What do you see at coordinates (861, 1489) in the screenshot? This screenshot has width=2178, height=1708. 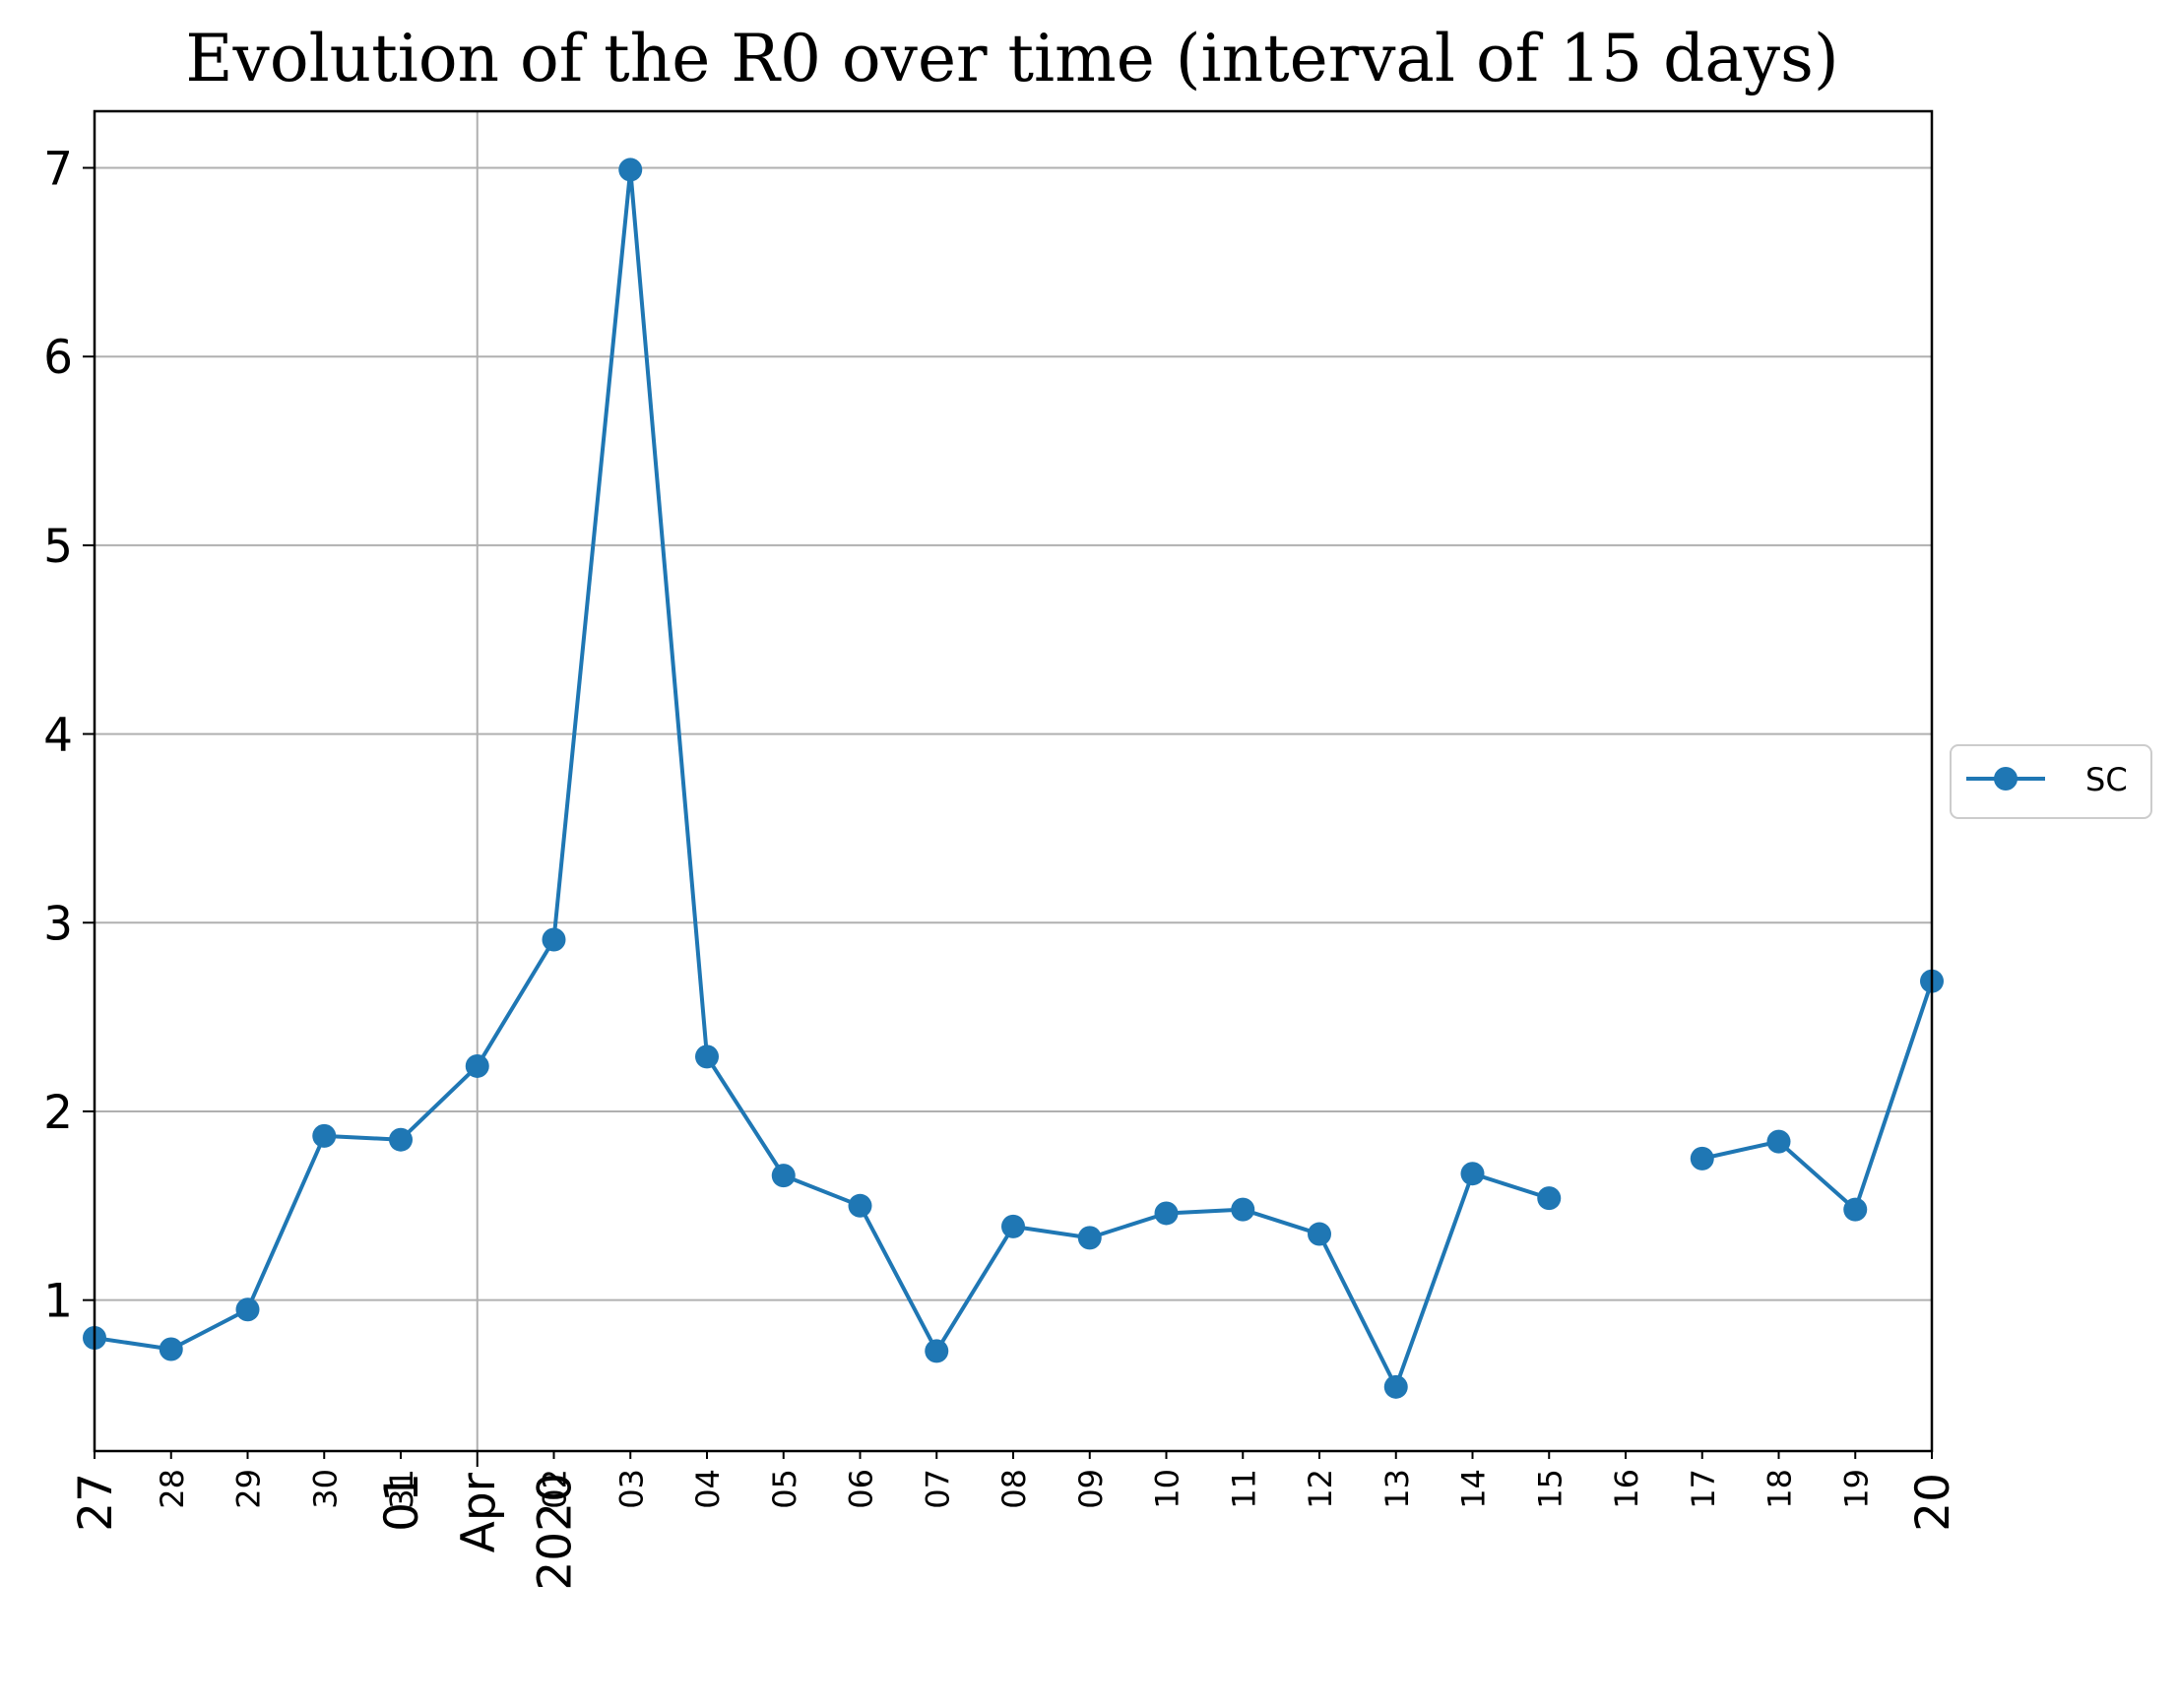 I see `x-tick-label: 06` at bounding box center [861, 1489].